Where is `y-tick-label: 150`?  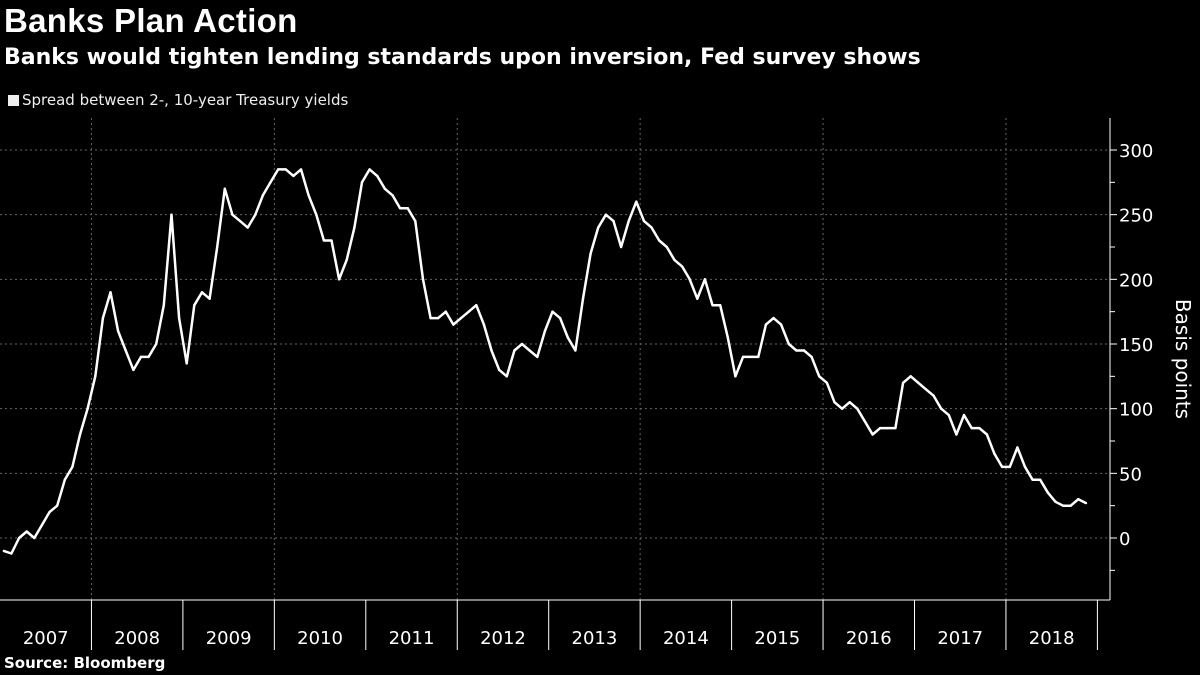
y-tick-label: 150 is located at coordinates (1136, 345).